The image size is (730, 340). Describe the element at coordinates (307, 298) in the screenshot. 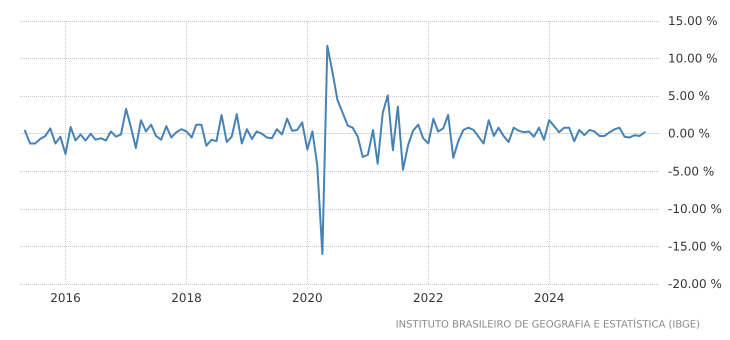

I see `x-tick-label: 2020` at that location.